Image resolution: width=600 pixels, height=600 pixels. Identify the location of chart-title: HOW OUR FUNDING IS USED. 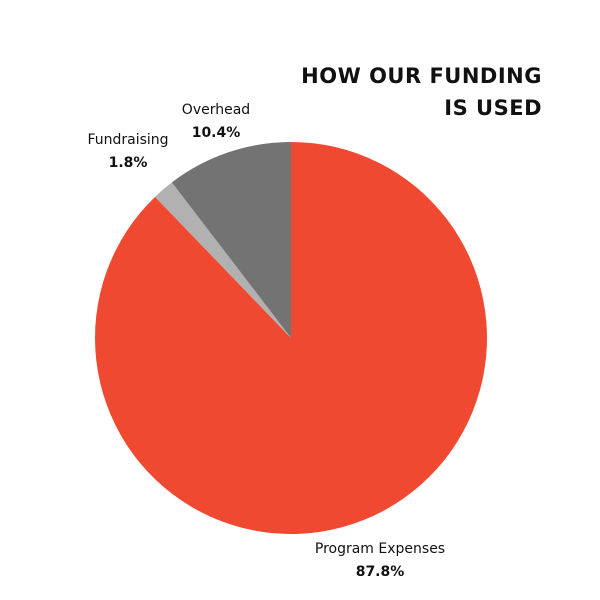
(421, 92).